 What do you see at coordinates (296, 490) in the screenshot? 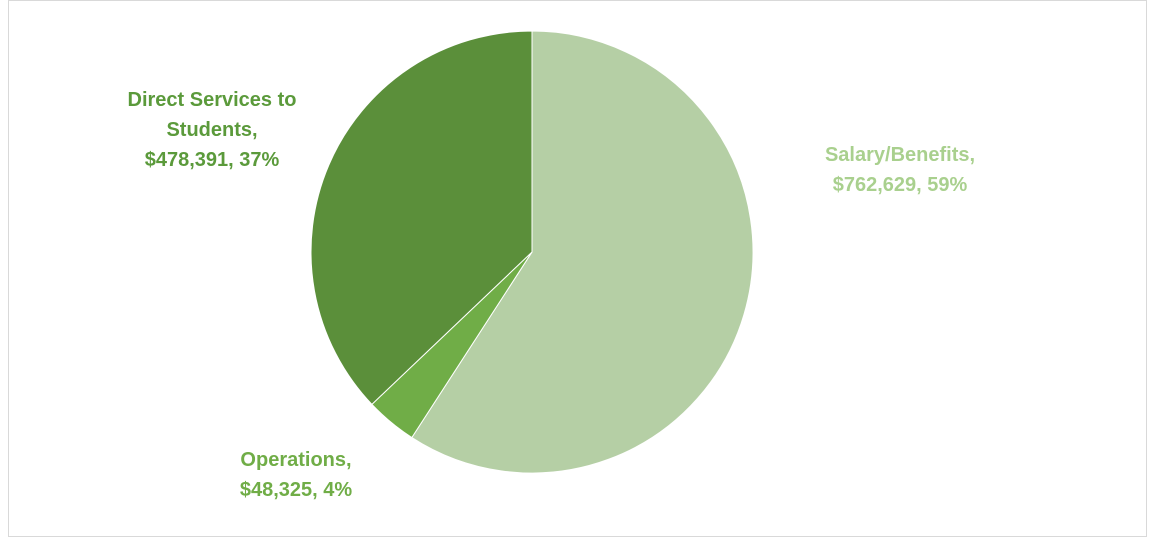
I see `value-label: $48,325, 4%` at bounding box center [296, 490].